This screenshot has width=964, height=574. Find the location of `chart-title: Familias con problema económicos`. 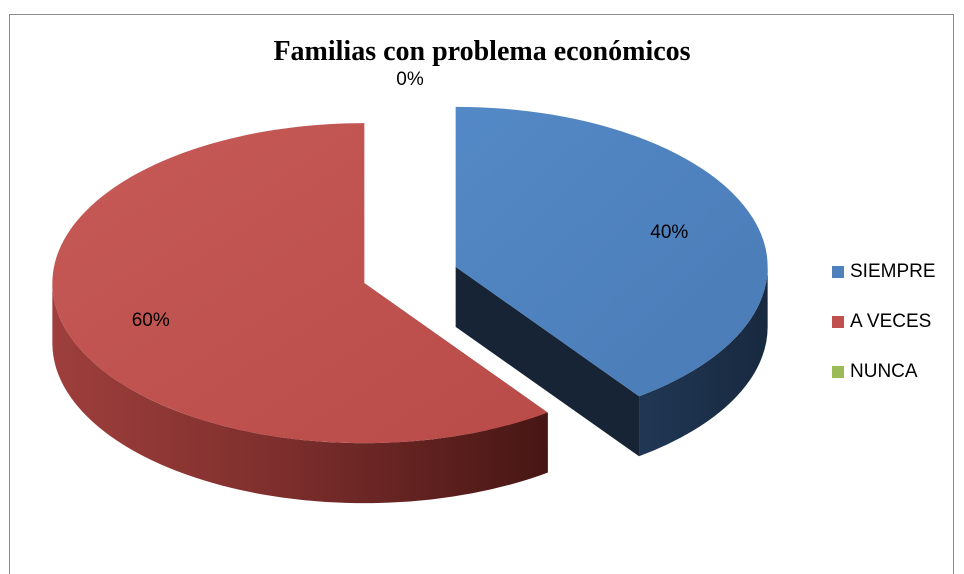

chart-title: Familias con problema económicos is located at coordinates (482, 51).